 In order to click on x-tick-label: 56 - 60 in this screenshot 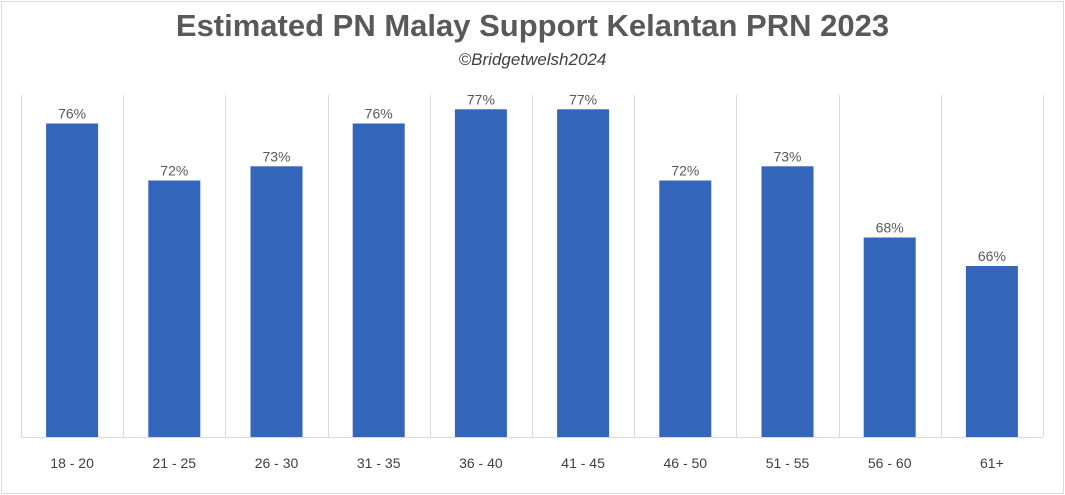, I will do `click(890, 463)`.